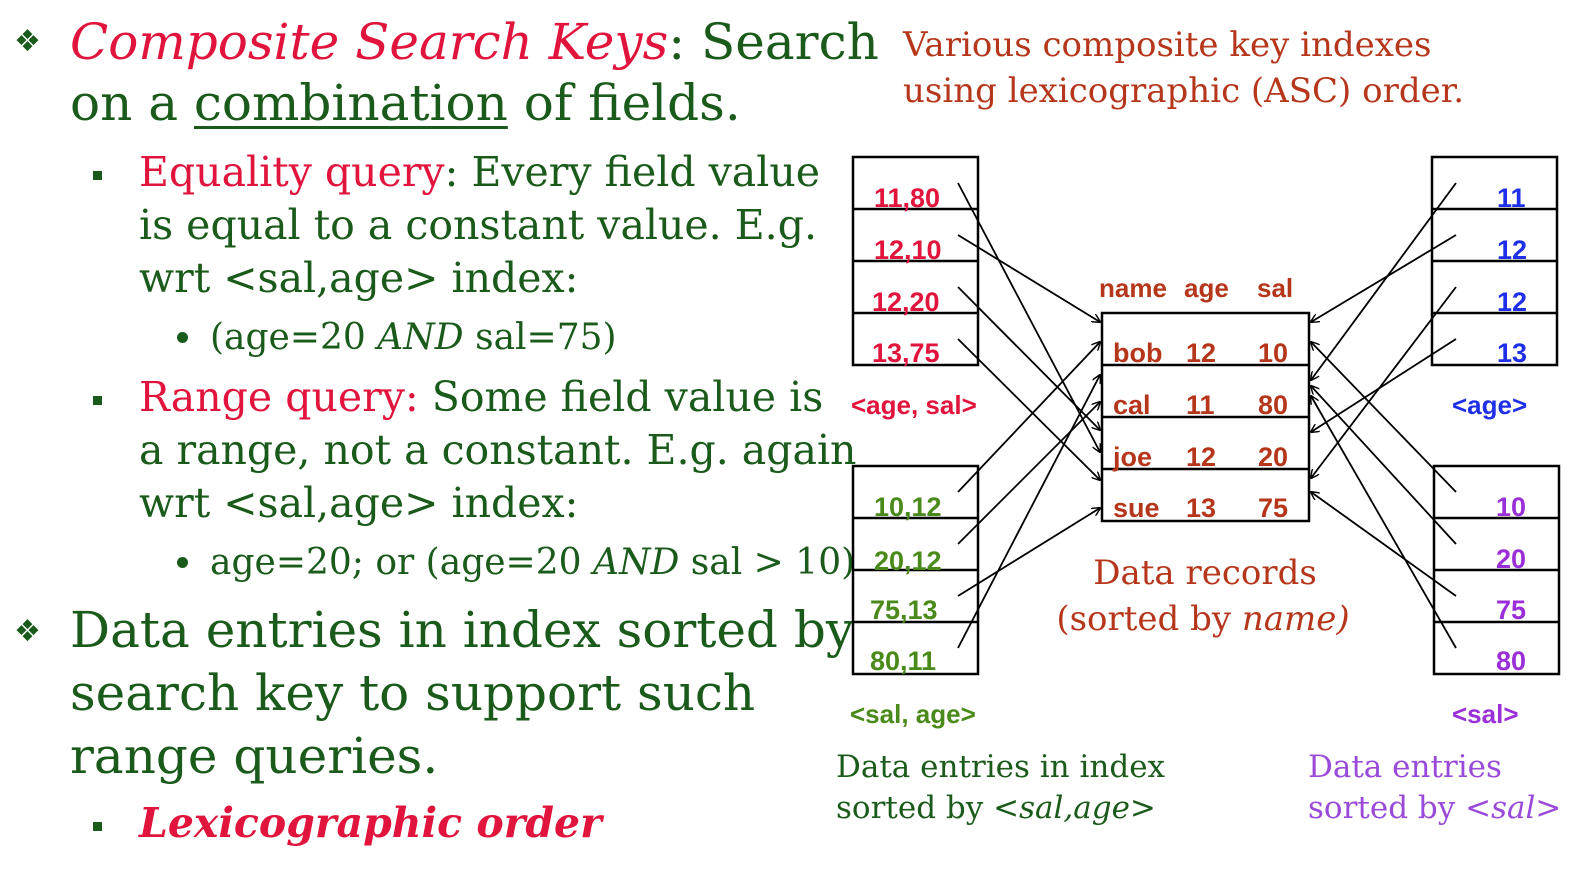 The image size is (1586, 872). I want to click on records-header-name: name, so click(1133, 288).